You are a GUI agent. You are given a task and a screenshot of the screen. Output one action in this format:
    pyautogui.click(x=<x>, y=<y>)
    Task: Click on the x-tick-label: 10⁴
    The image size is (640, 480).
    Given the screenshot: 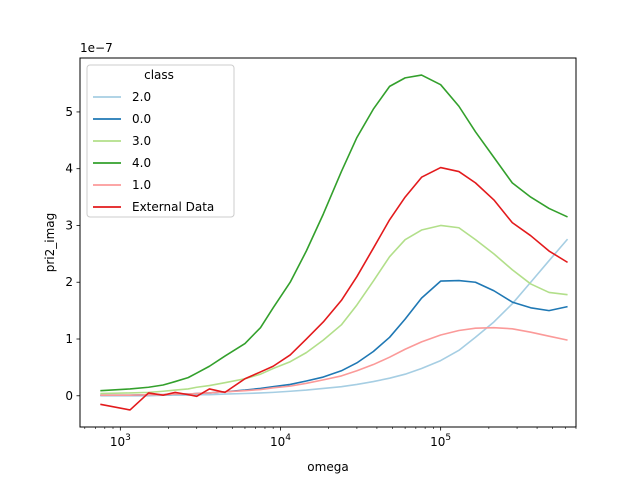 What is the action you would take?
    pyautogui.click(x=280, y=441)
    